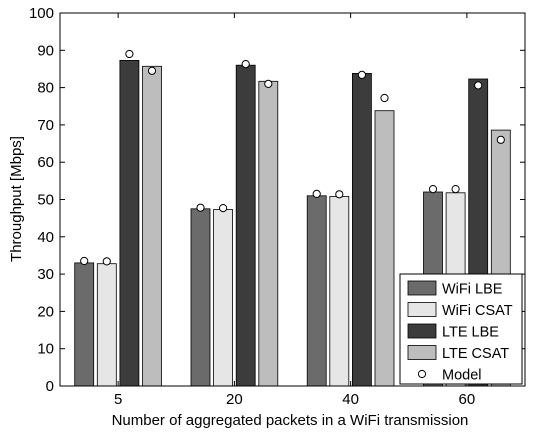  What do you see at coordinates (16, 199) in the screenshot?
I see `y-axis-label: Throughput [Mbps]` at bounding box center [16, 199].